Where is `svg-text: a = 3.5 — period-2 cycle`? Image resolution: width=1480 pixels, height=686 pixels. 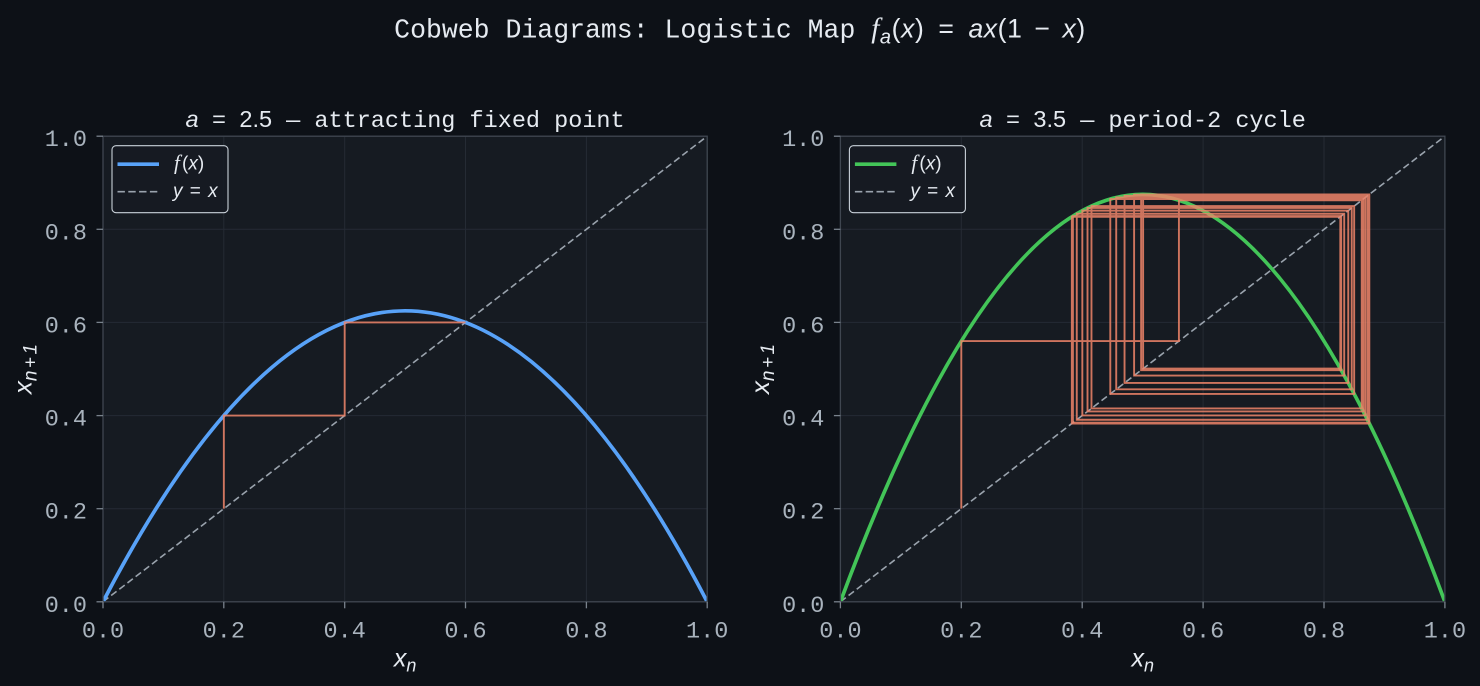
svg-text: a = 3.5 — period-2 cycle is located at coordinates (1143, 120).